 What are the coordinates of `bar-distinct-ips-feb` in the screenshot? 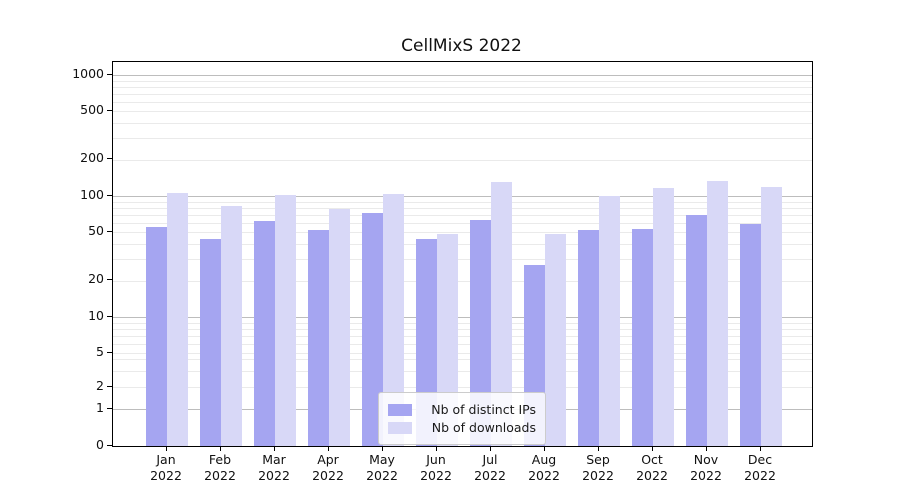 It's located at (210, 342).